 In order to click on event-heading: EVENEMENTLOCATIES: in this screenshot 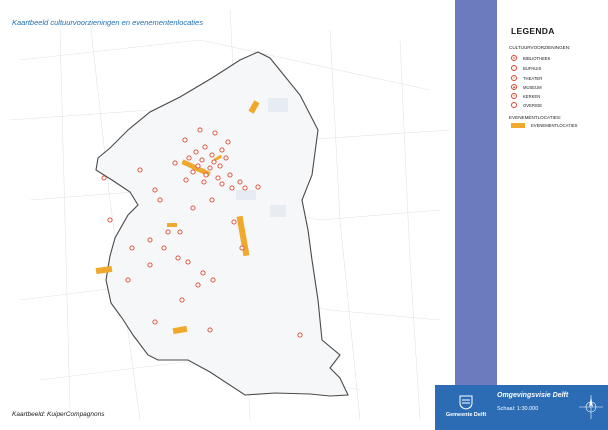, I will do `click(535, 117)`.